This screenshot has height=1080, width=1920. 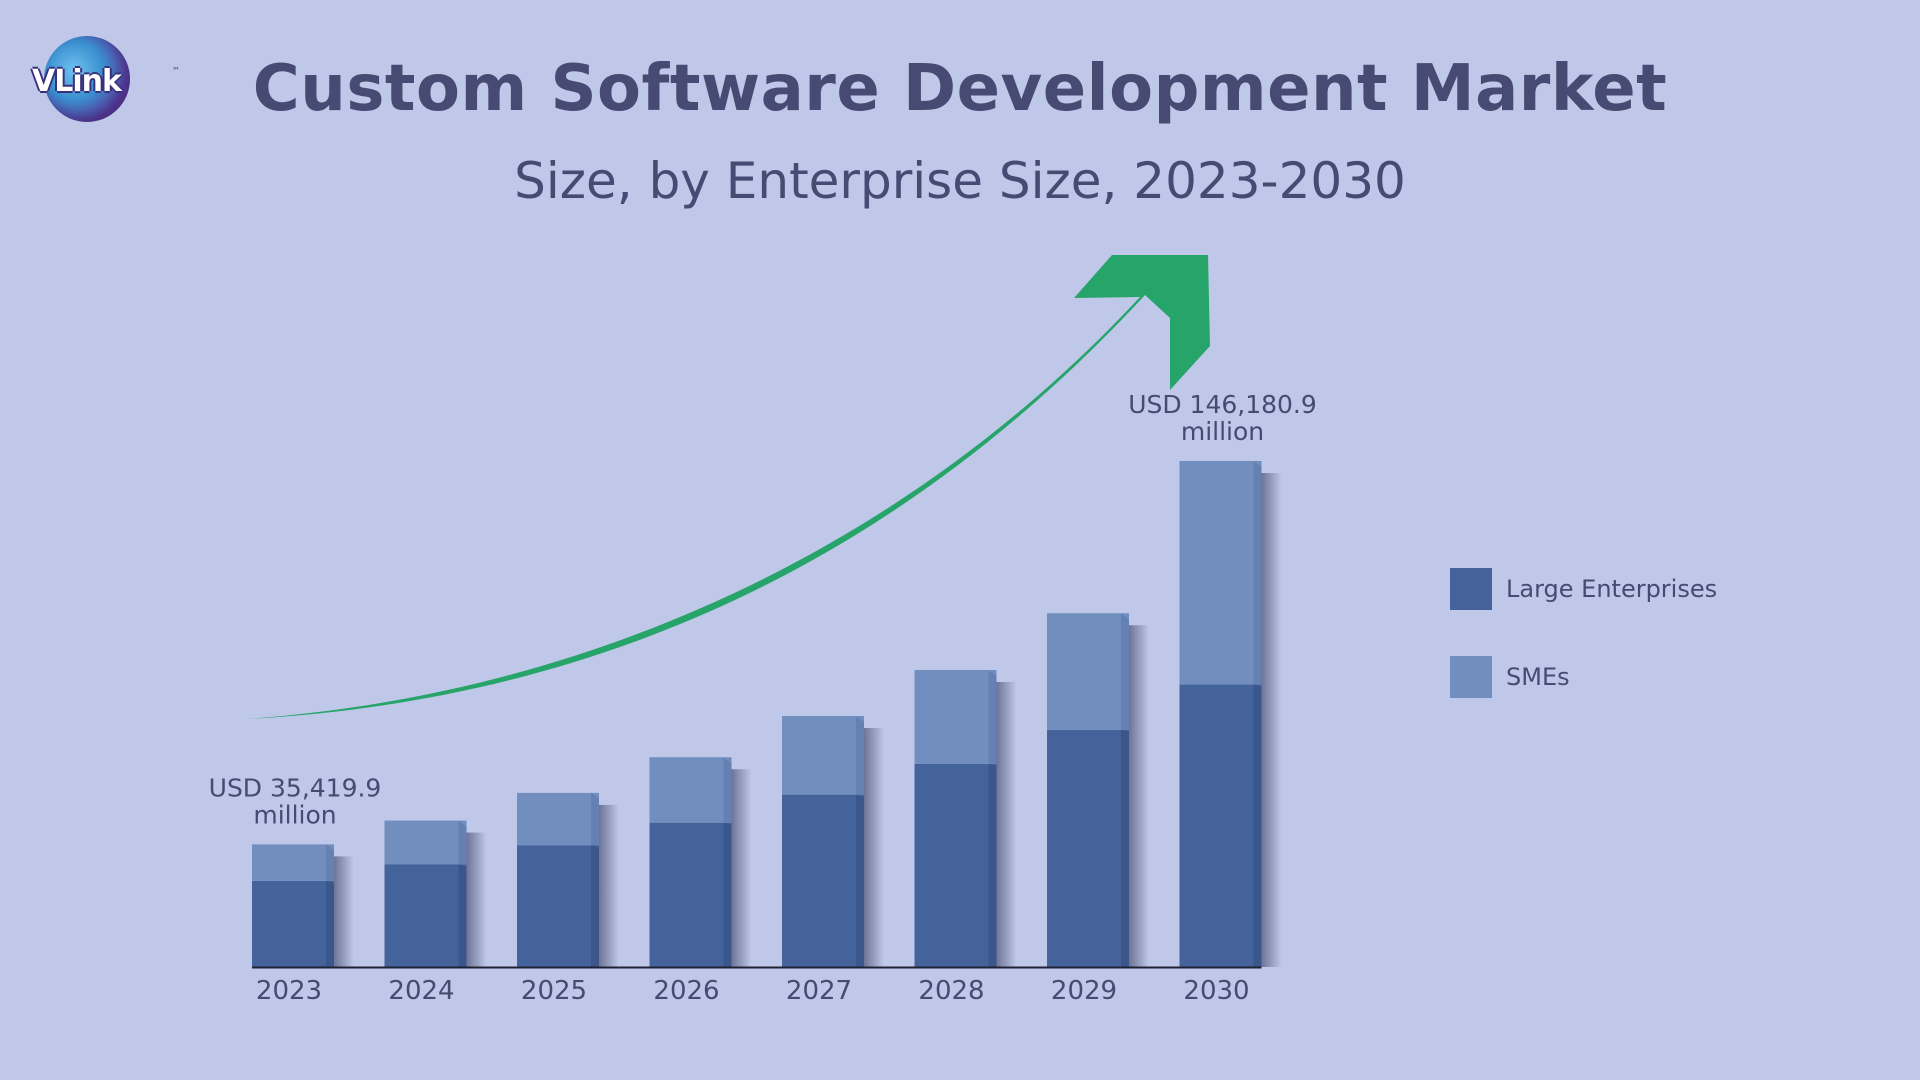 What do you see at coordinates (330, 923) in the screenshot?
I see `bar-large-side-2023` at bounding box center [330, 923].